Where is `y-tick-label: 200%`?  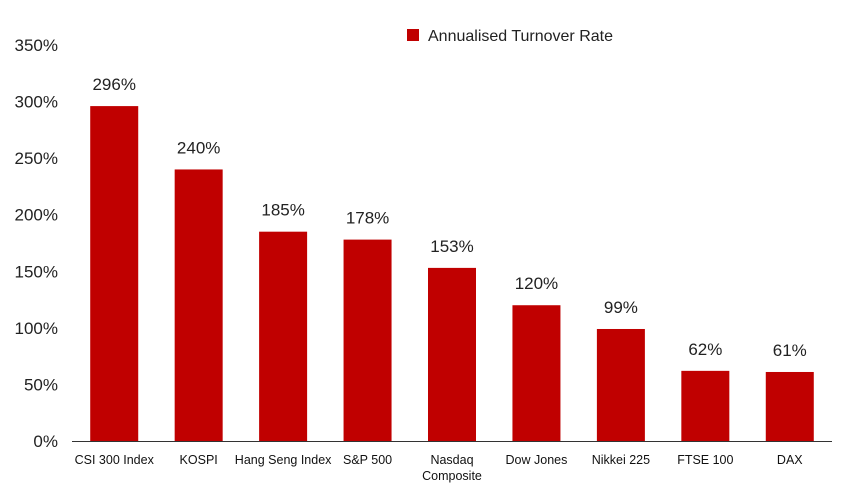
y-tick-label: 200% is located at coordinates (36, 215).